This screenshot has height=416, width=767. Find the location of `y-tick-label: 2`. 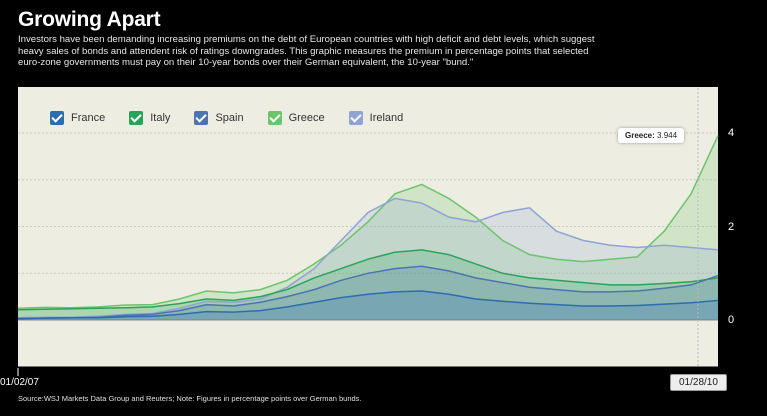

y-tick-label: 2 is located at coordinates (731, 227).